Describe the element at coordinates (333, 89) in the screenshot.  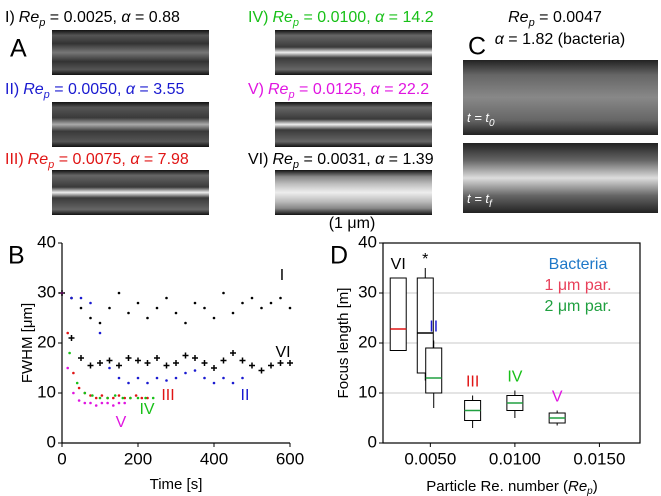
I see `value: = 0.0125,` at that location.